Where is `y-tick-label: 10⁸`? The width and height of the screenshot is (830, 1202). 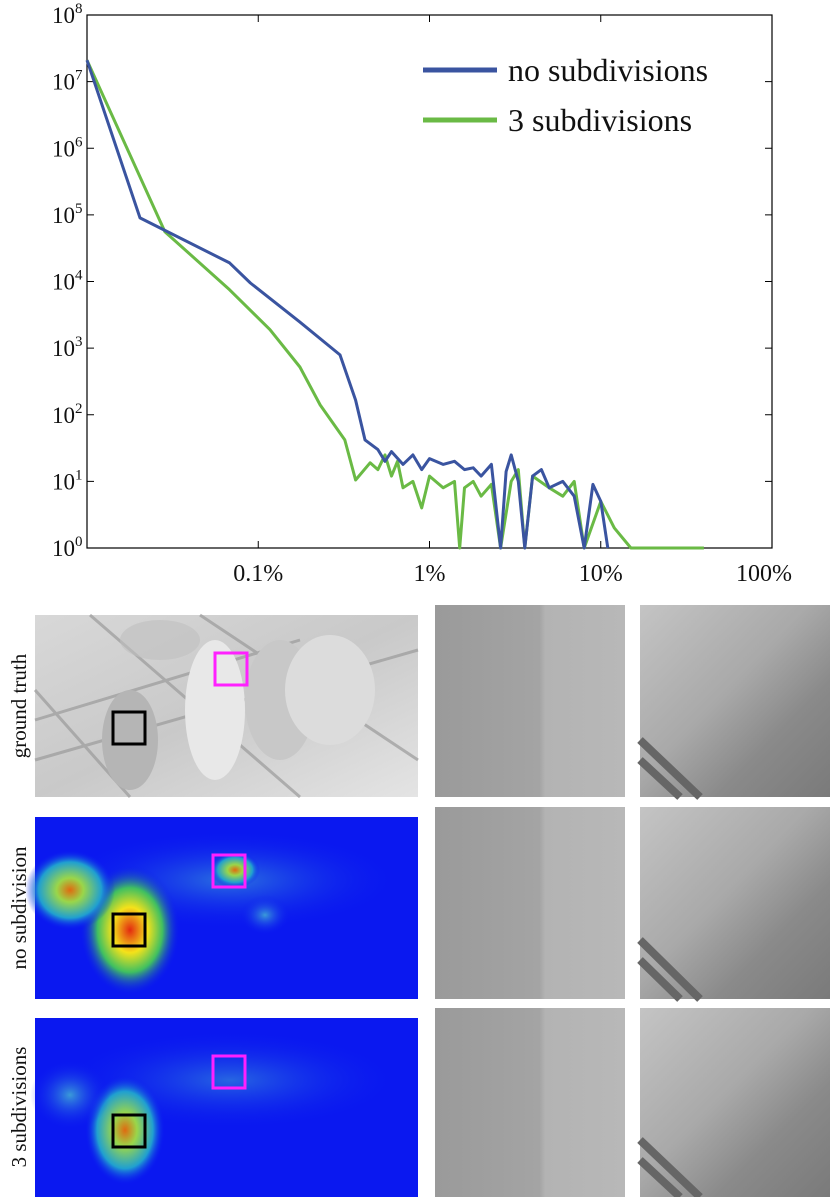
y-tick-label: 10⁸ is located at coordinates (67, 14).